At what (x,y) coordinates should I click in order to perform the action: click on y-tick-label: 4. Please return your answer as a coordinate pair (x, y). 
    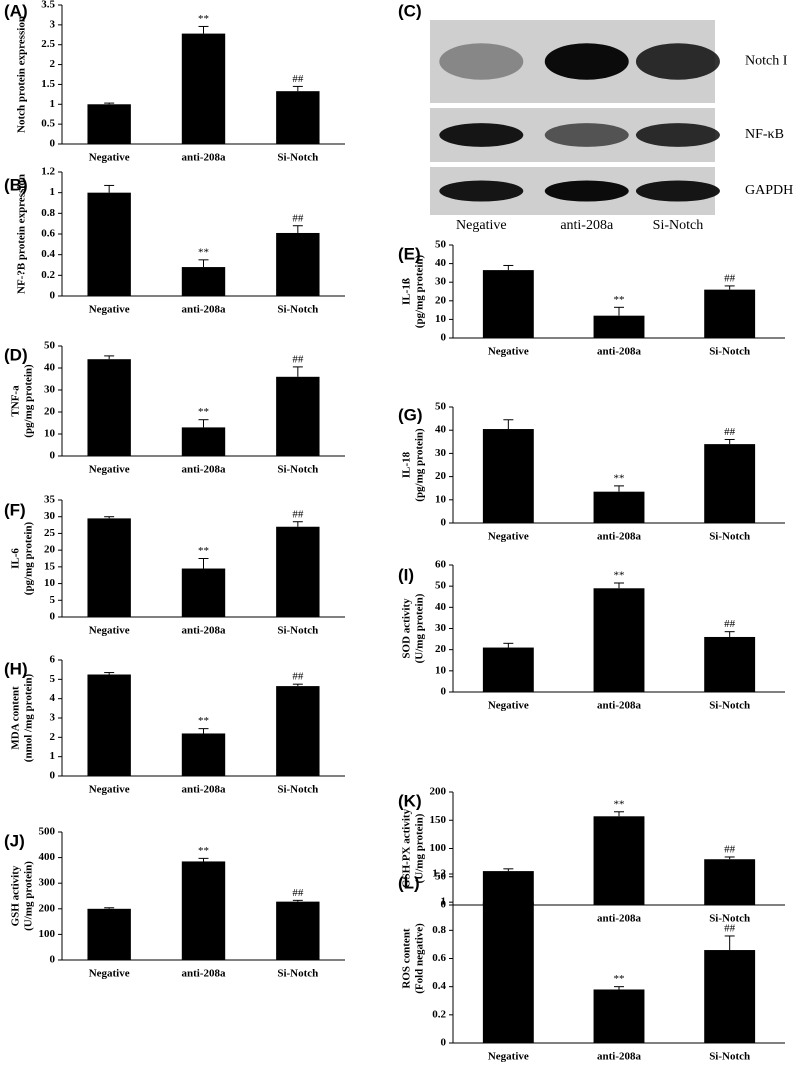
    Looking at the image, I should click on (53, 698).